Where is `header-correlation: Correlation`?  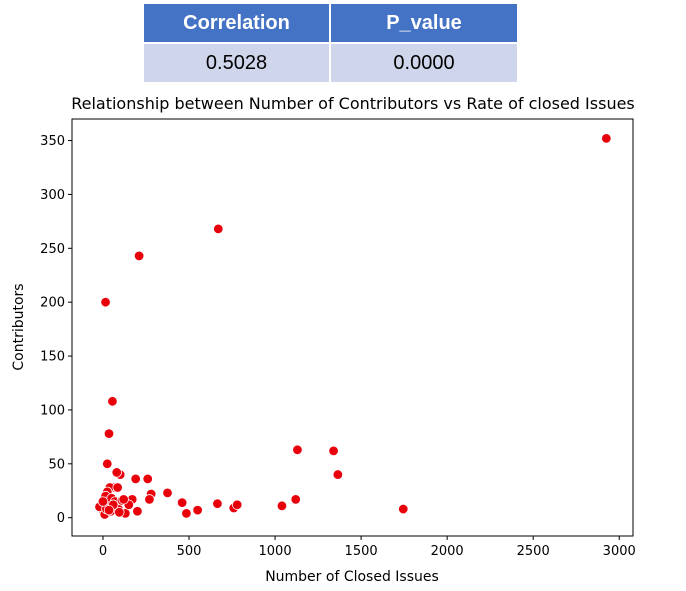 header-correlation: Correlation is located at coordinates (237, 23).